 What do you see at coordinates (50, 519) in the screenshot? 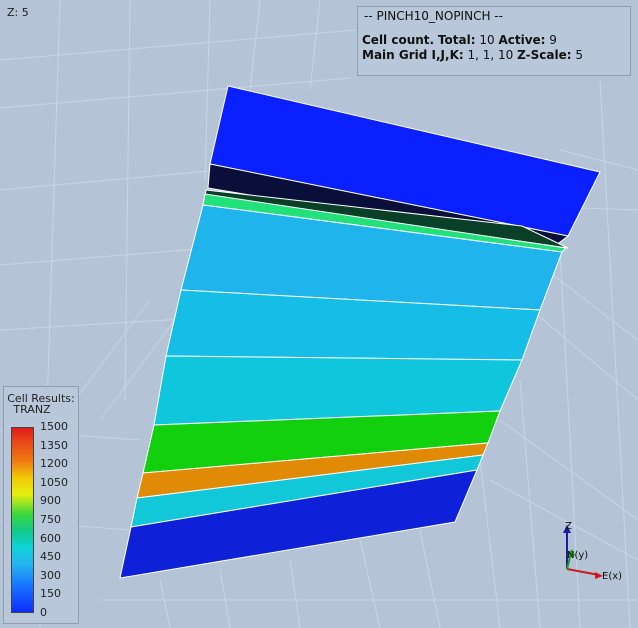
I see `legend-tick: 750` at bounding box center [50, 519].